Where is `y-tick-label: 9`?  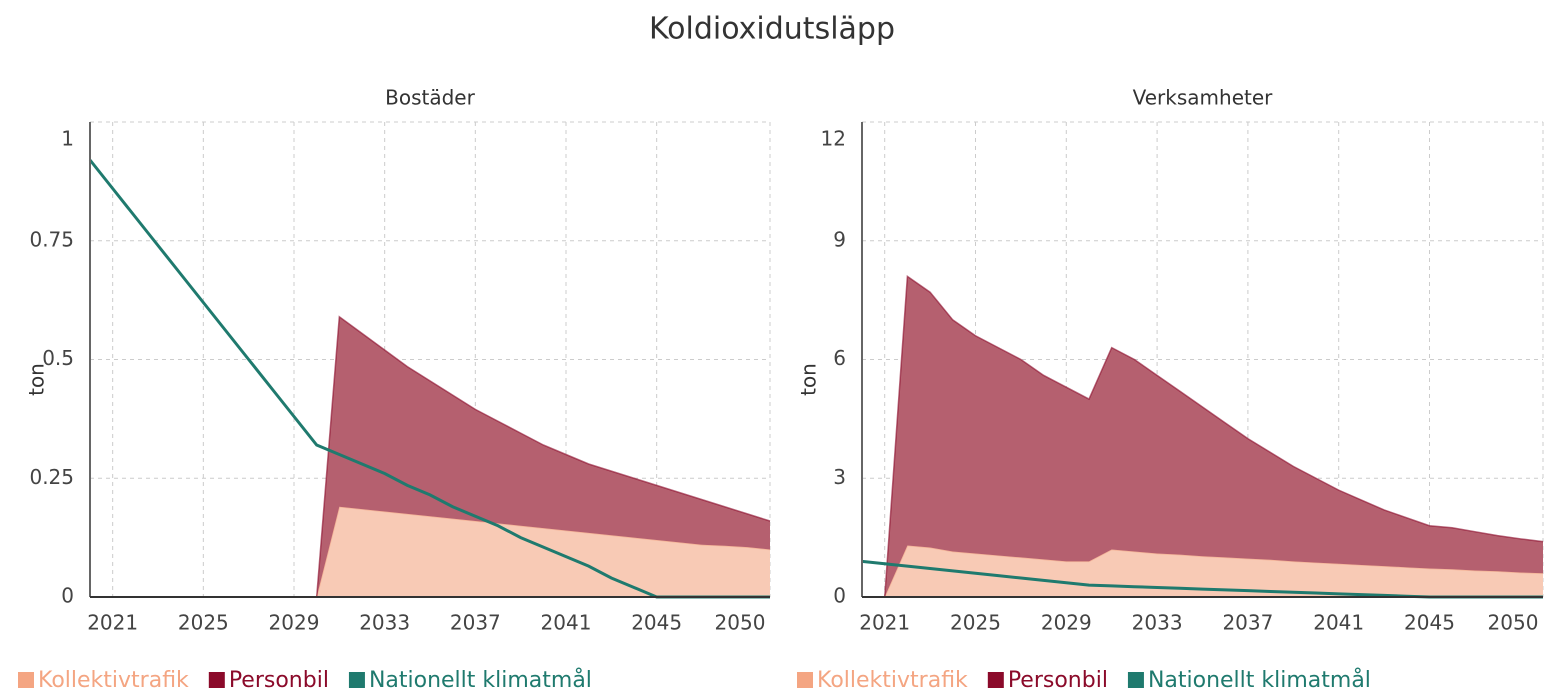 y-tick-label: 9 is located at coordinates (839, 239).